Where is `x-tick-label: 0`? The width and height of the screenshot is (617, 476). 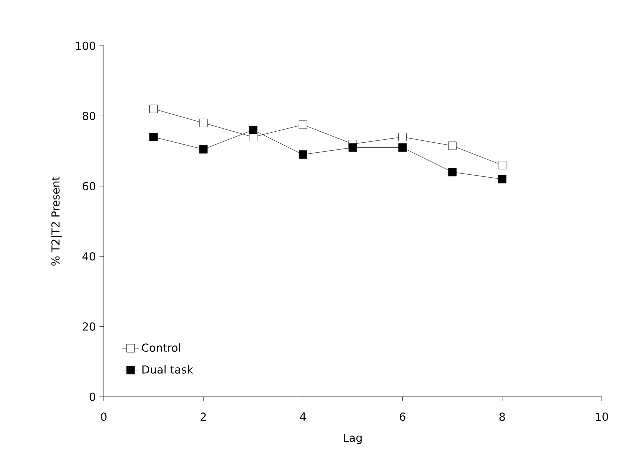 x-tick-label: 0 is located at coordinates (104, 417).